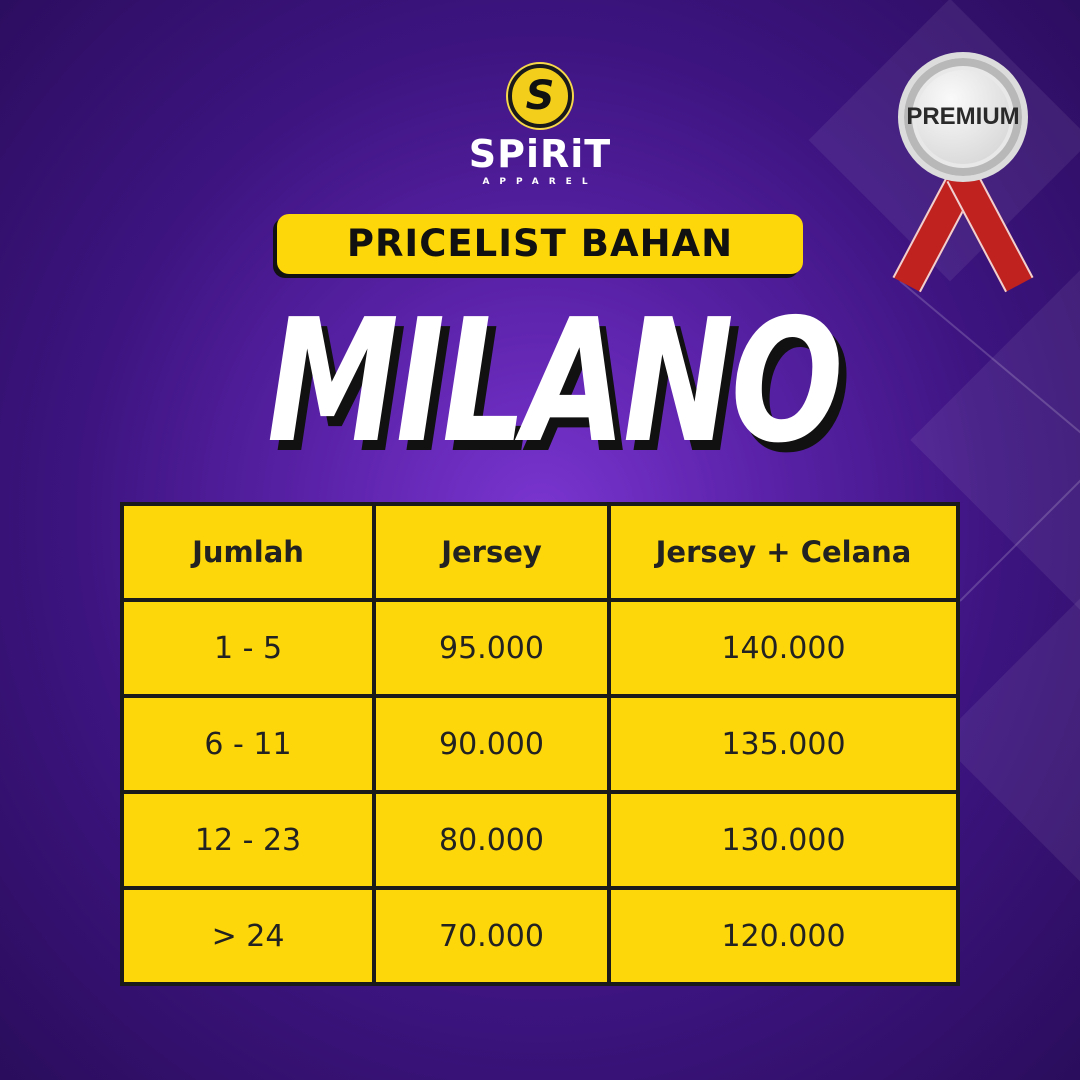 This screenshot has height=1080, width=1080. I want to click on logo-subtitle: APPAREL, so click(540, 182).